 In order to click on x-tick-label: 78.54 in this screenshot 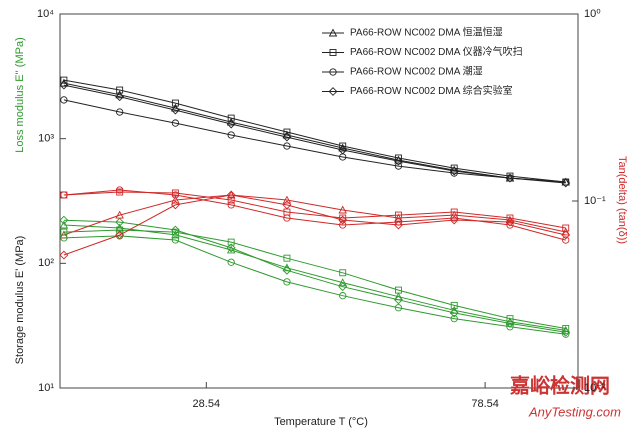, I will do `click(485, 404)`.